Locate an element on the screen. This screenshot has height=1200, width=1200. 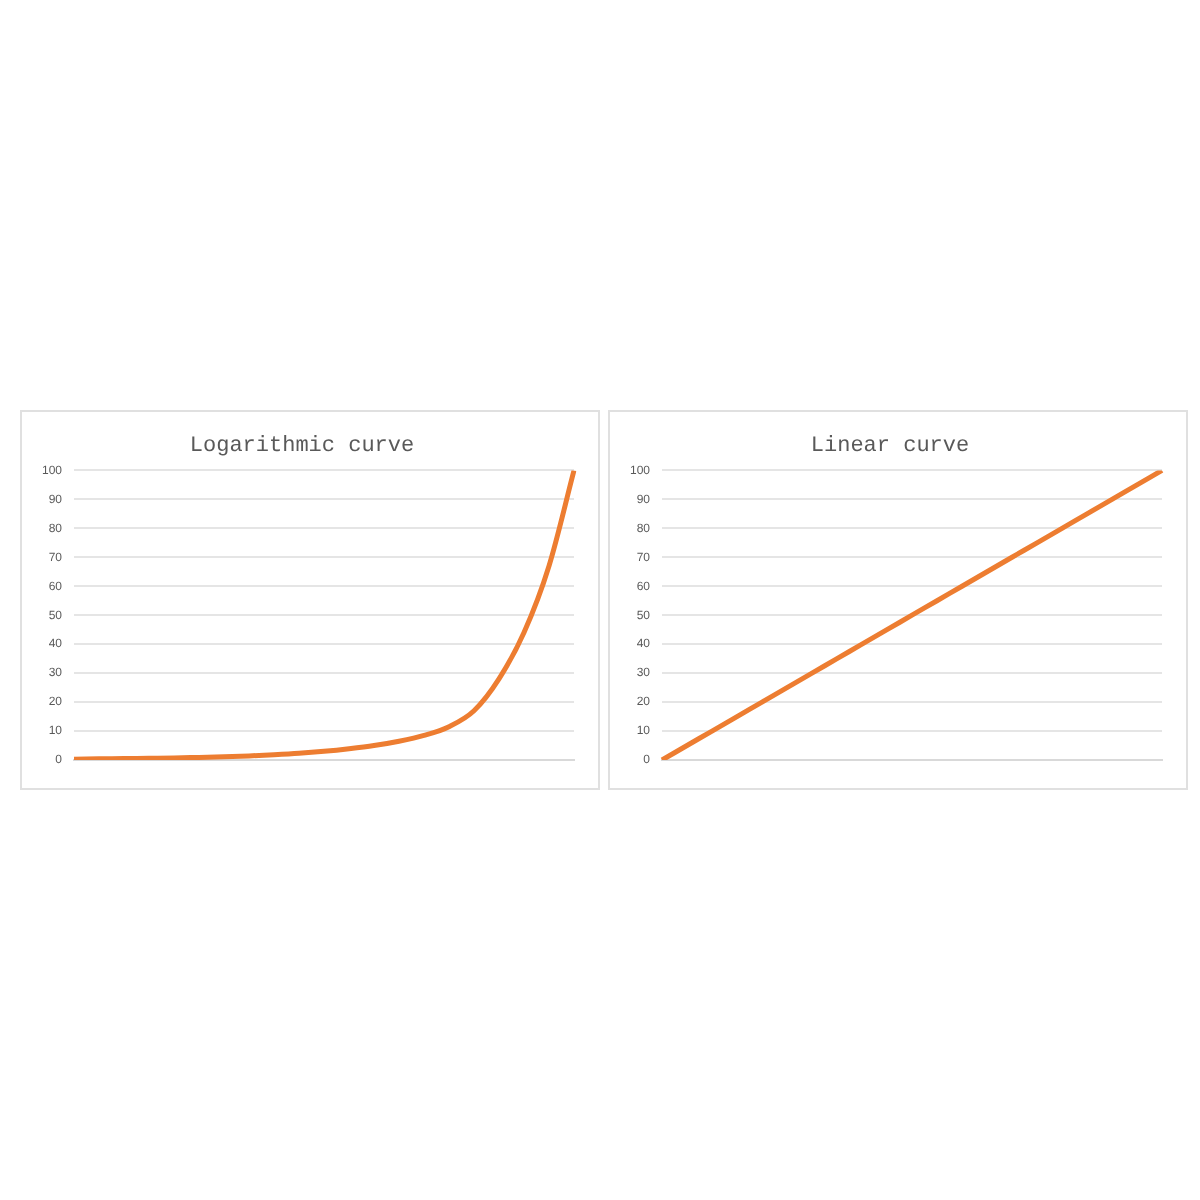
chart-title: Logarithmic curve is located at coordinates (302, 447).